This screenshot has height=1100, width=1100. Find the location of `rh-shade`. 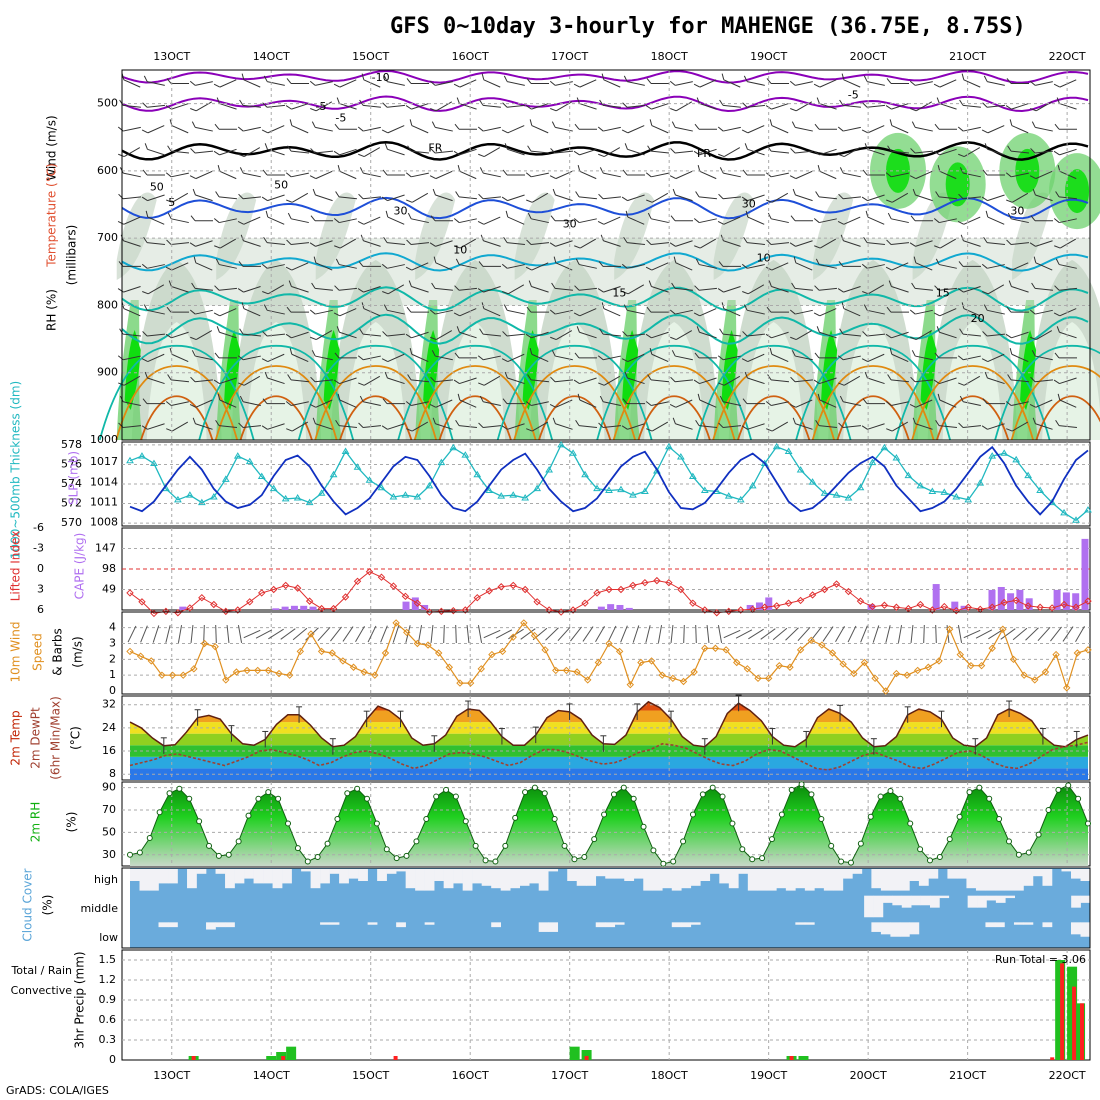

rh-shade is located at coordinates (331, 370).